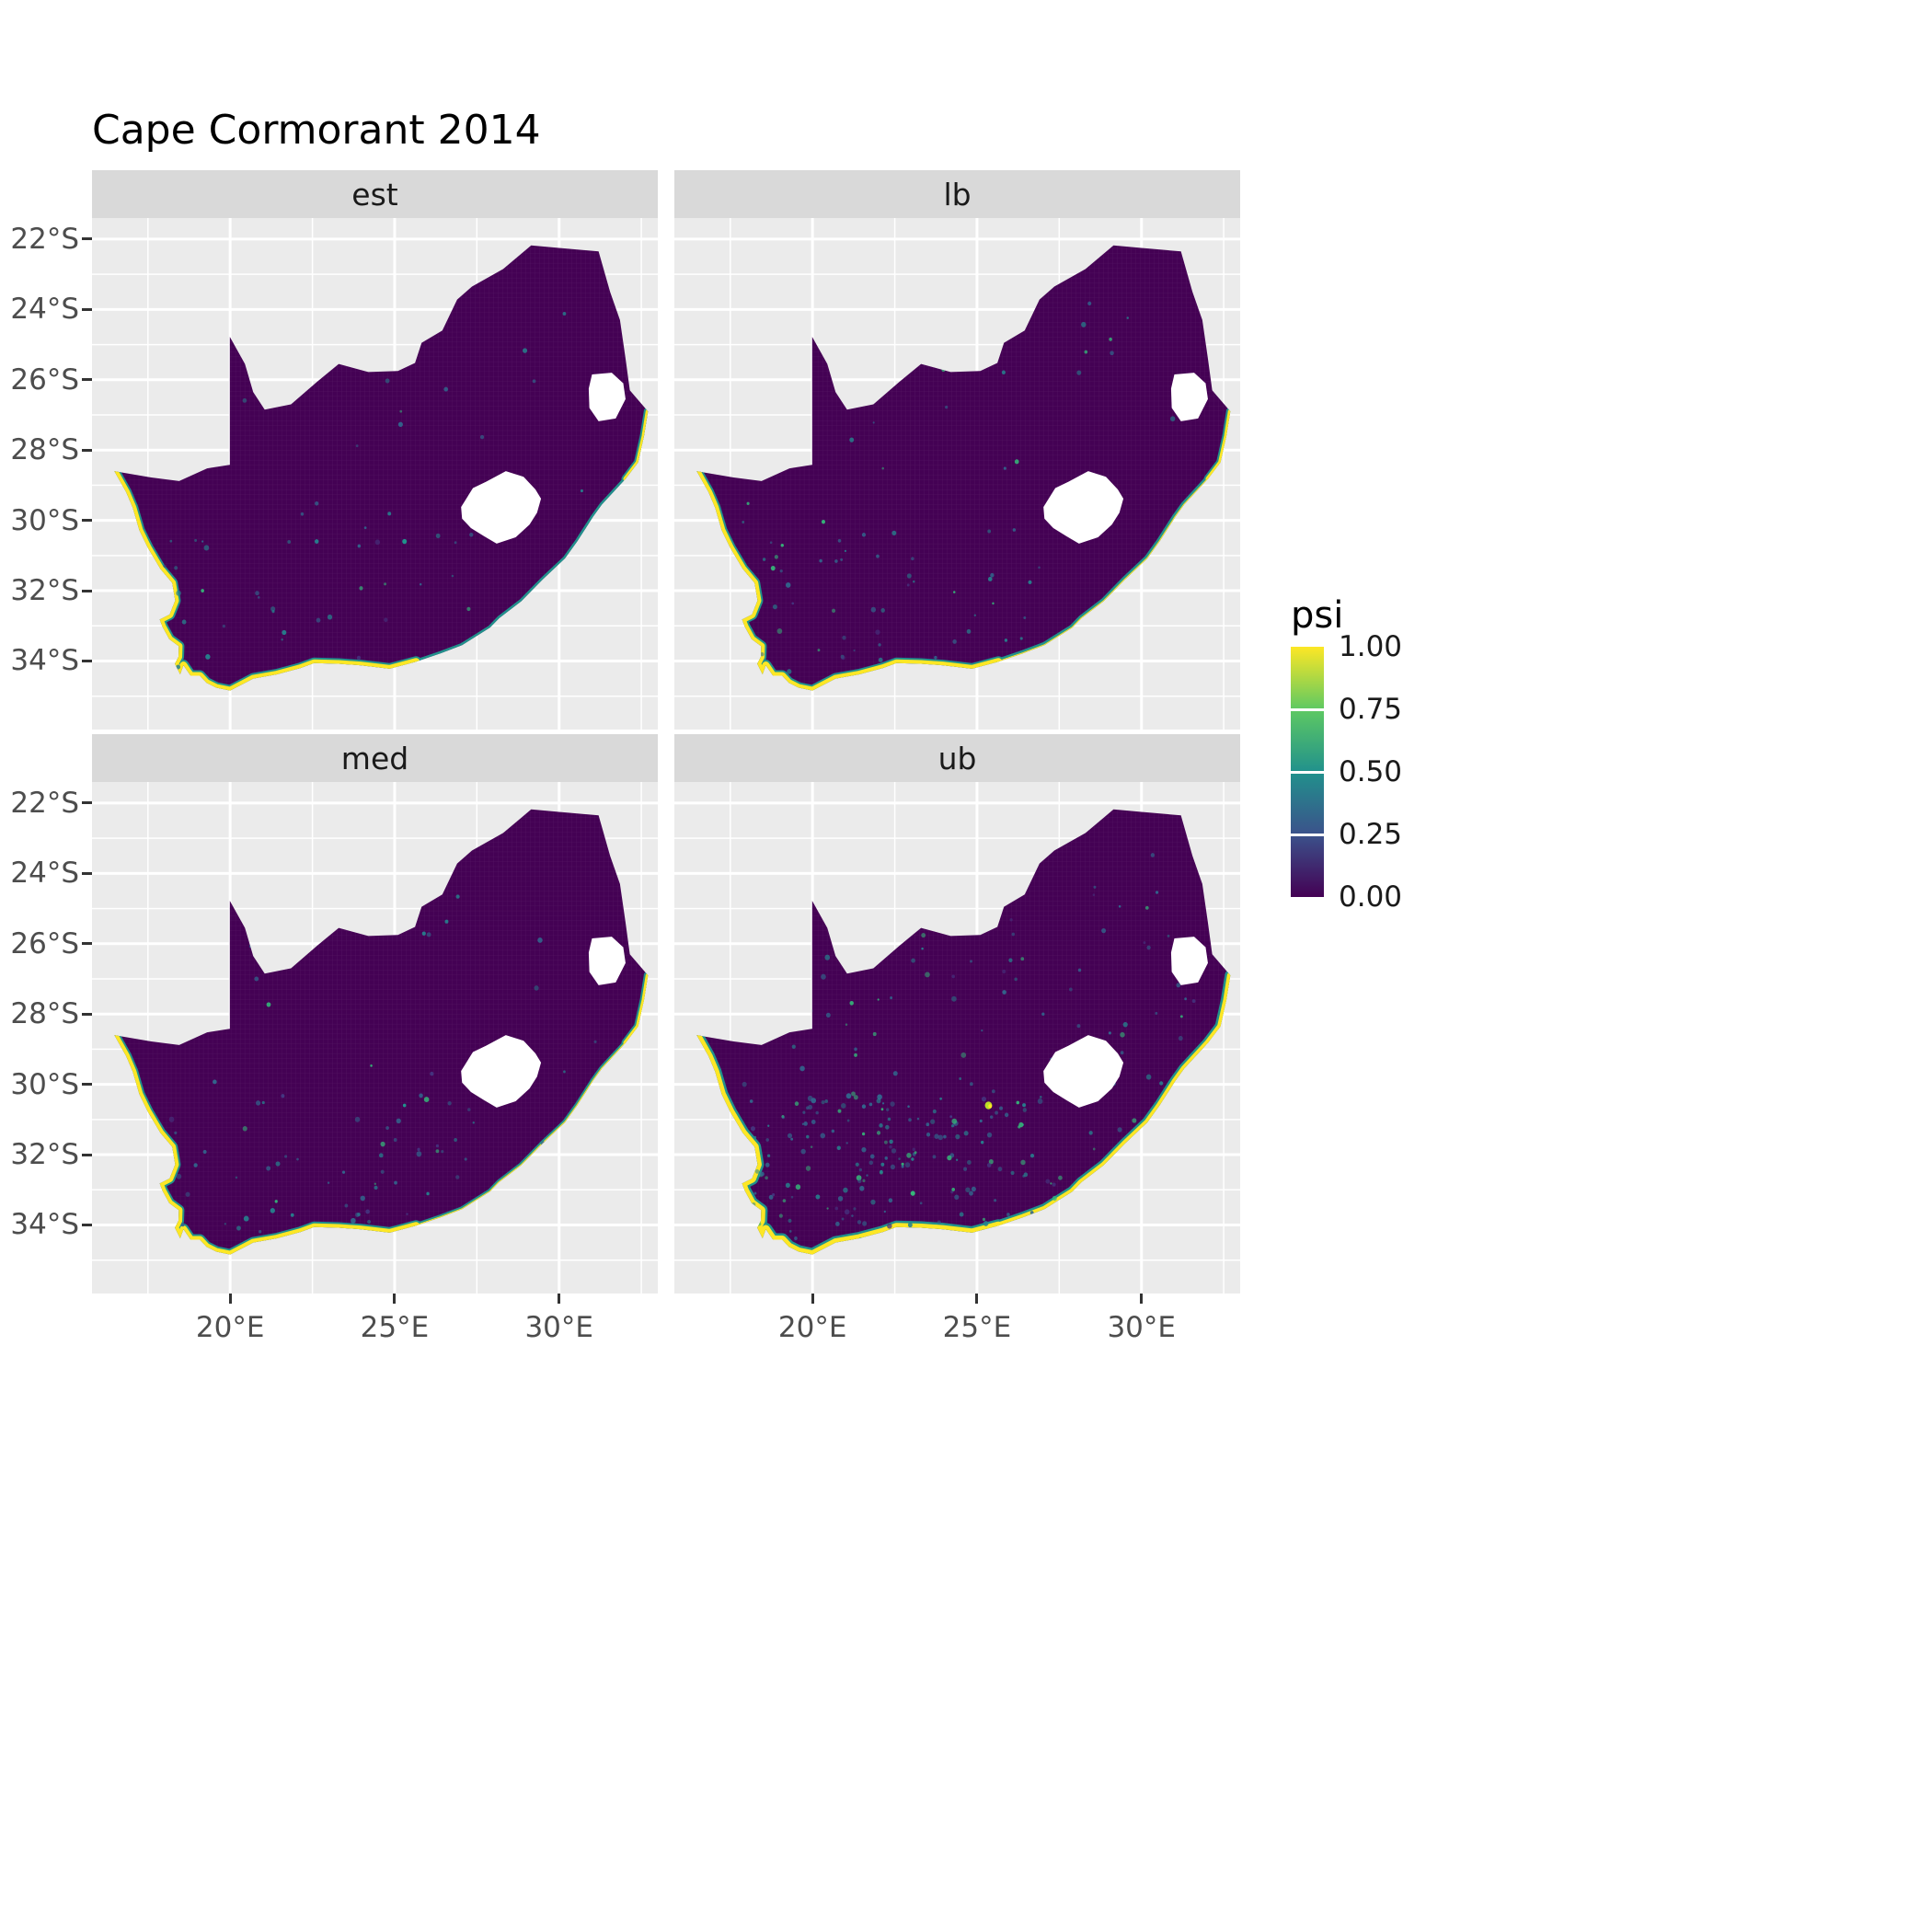 Image resolution: width=1932 pixels, height=1932 pixels. I want to click on plot-title: Cape Cormorant 2014, so click(316, 130).